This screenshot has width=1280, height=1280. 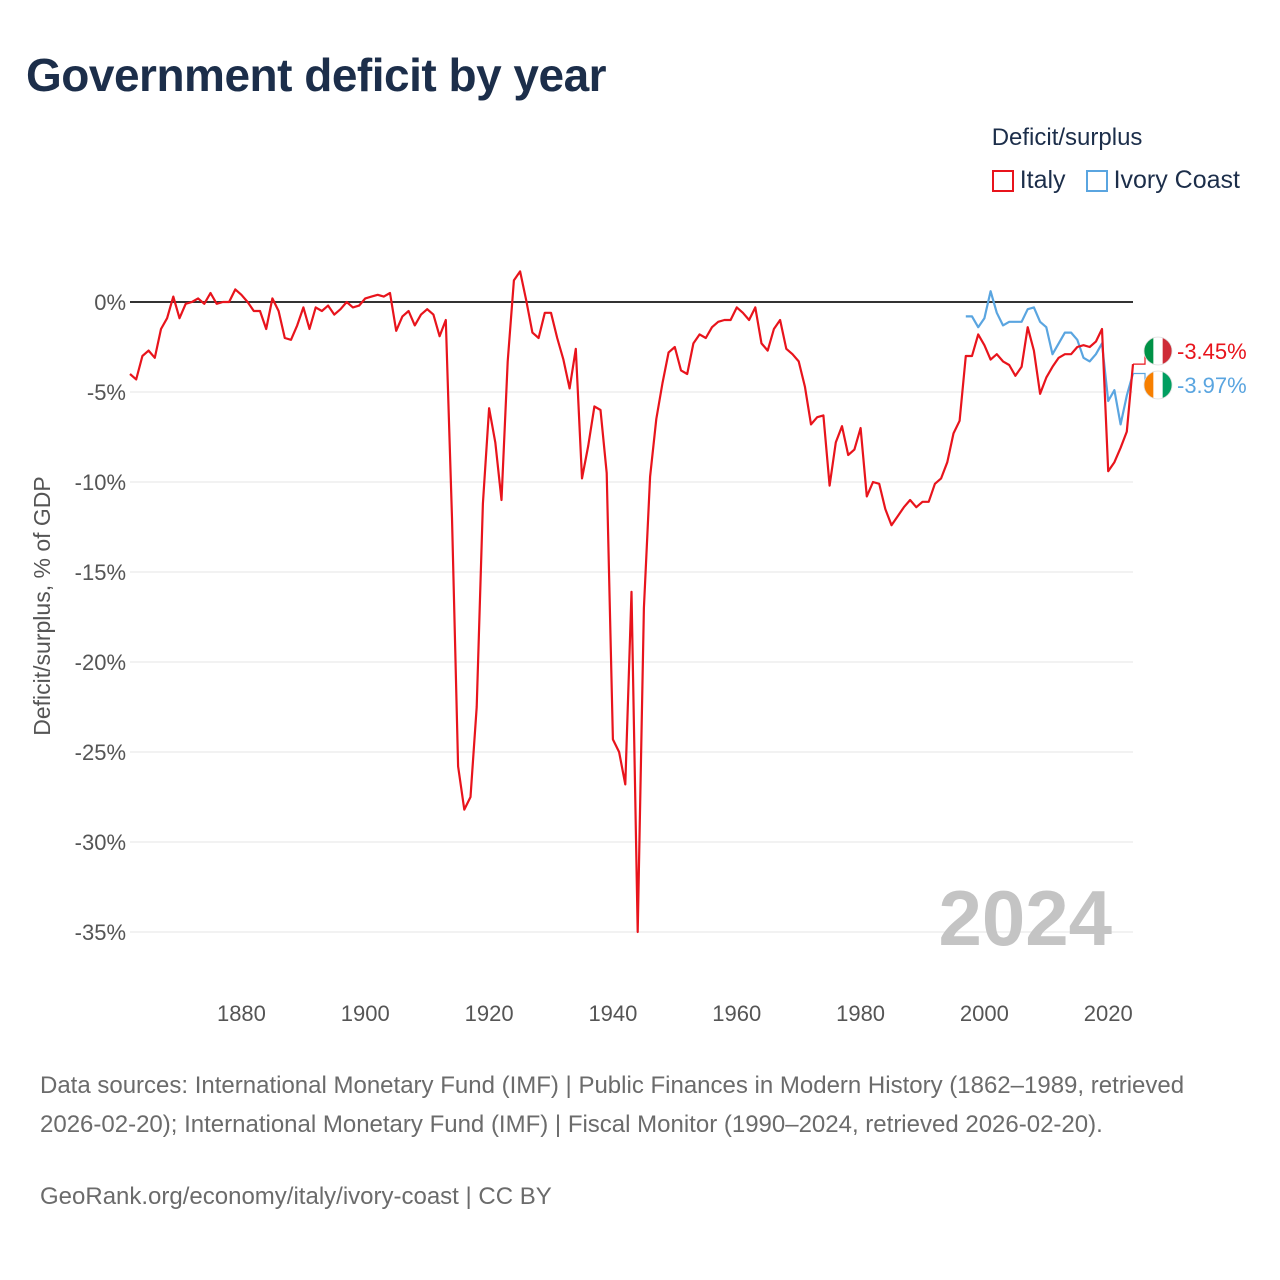 What do you see at coordinates (365, 1013) in the screenshot?
I see `x-tick-label: 1900` at bounding box center [365, 1013].